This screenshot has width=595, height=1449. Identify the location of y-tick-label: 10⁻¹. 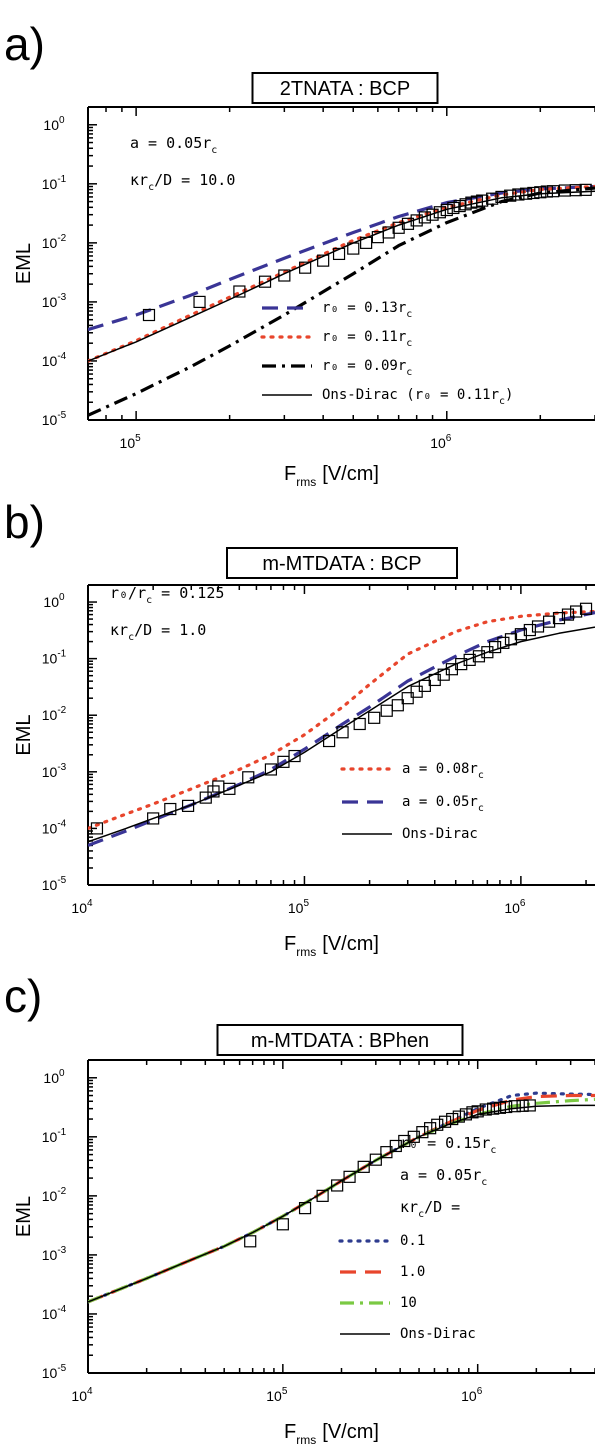
(54, 183).